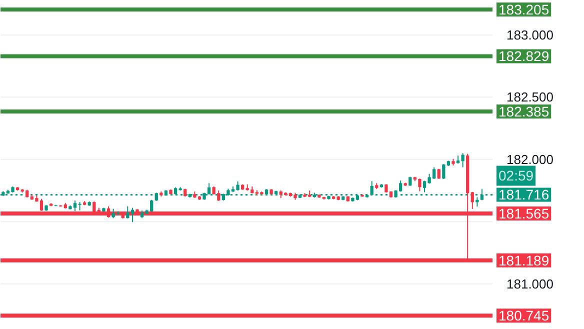  Describe the element at coordinates (524, 260) in the screenshot. I see `ref-line-label: 181.189` at that location.